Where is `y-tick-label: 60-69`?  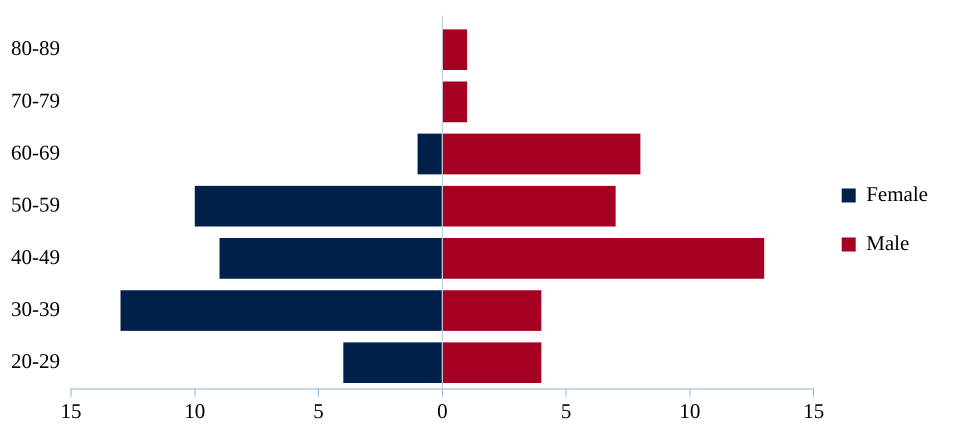
y-tick-label: 60-69 is located at coordinates (35, 152).